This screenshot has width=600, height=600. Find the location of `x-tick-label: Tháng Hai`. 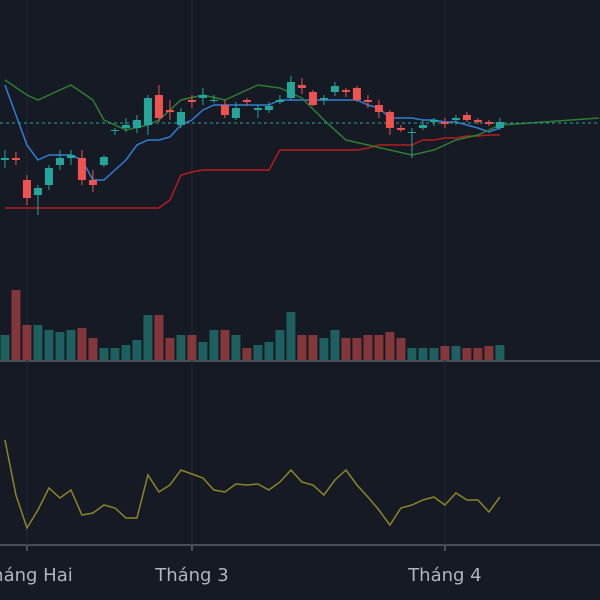

x-tick-label: Tháng Hai is located at coordinates (36, 575).